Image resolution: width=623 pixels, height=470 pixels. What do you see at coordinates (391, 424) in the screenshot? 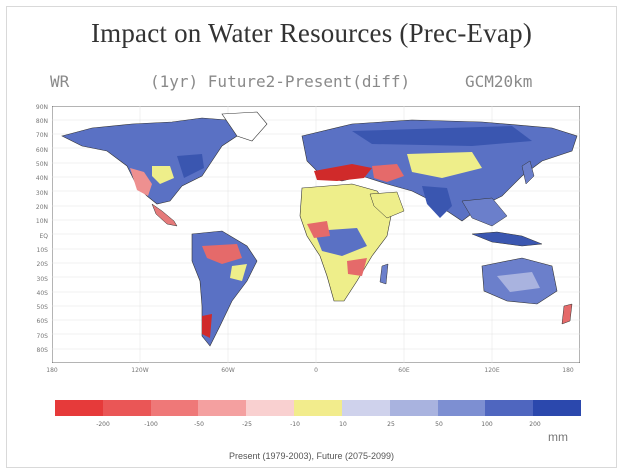
I see `legend-label: 25` at bounding box center [391, 424].